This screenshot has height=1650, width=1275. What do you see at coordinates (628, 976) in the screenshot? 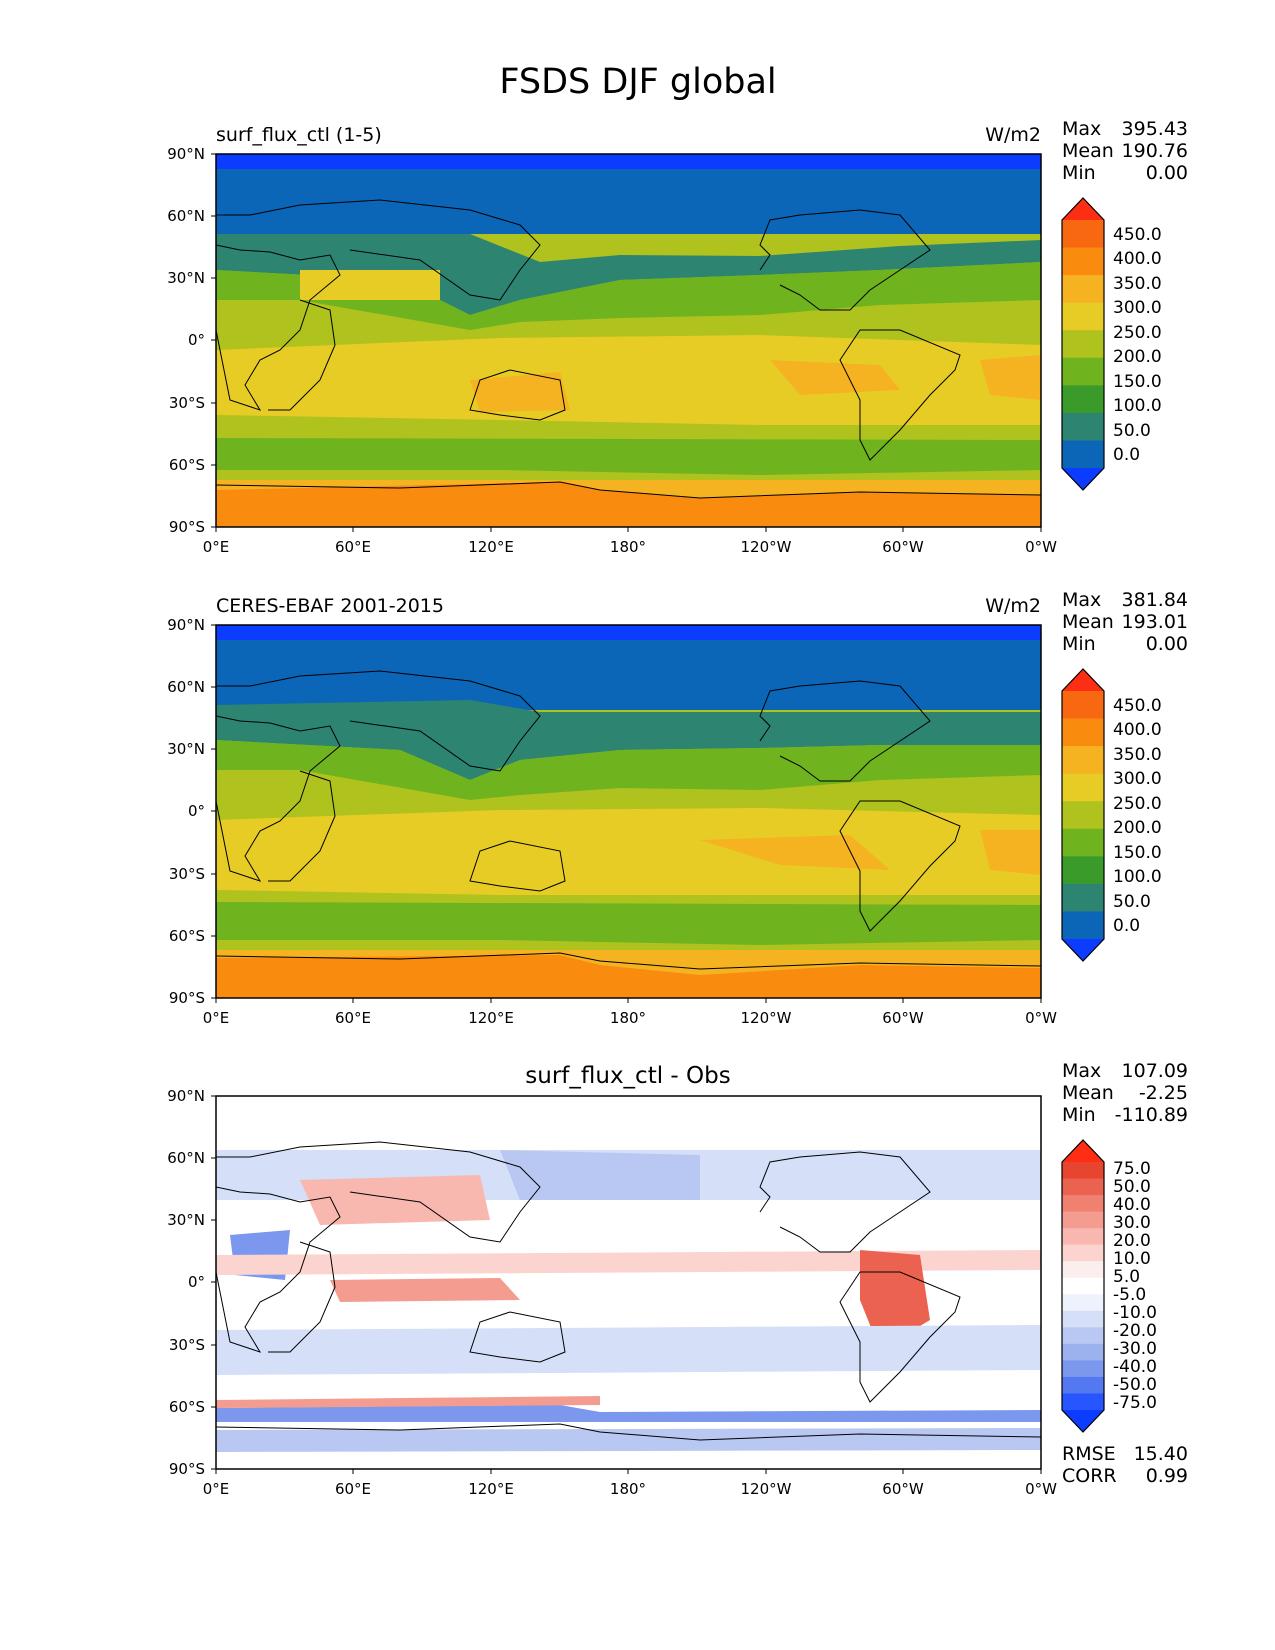
I see `field-antarctica` at bounding box center [628, 976].